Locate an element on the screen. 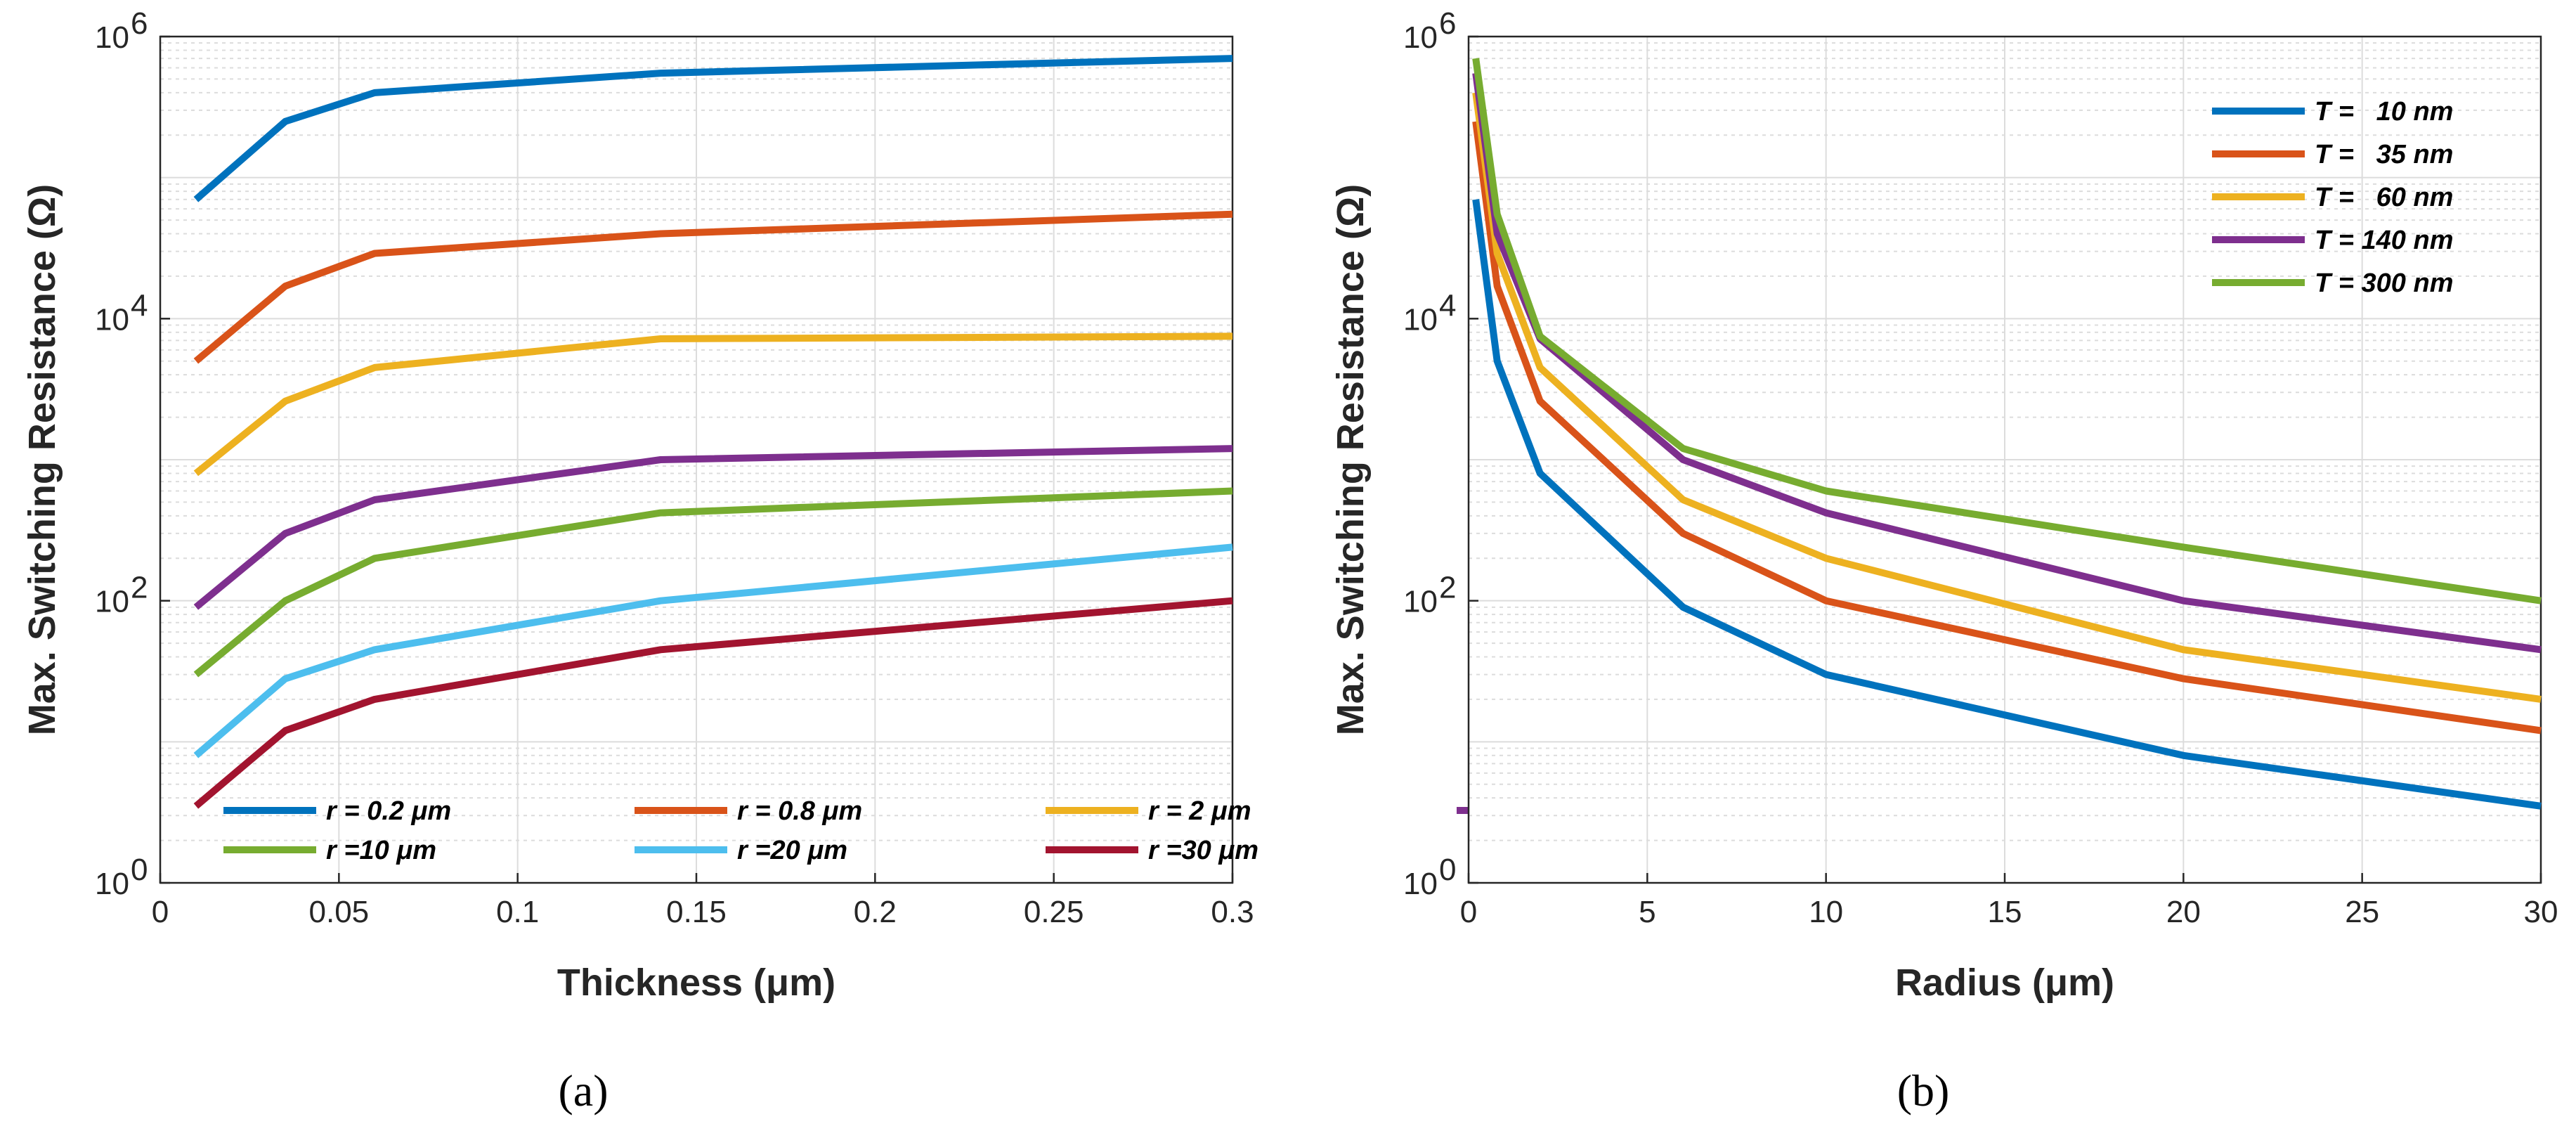  chart-a-x-tick-label: 0.3 is located at coordinates (1232, 912).